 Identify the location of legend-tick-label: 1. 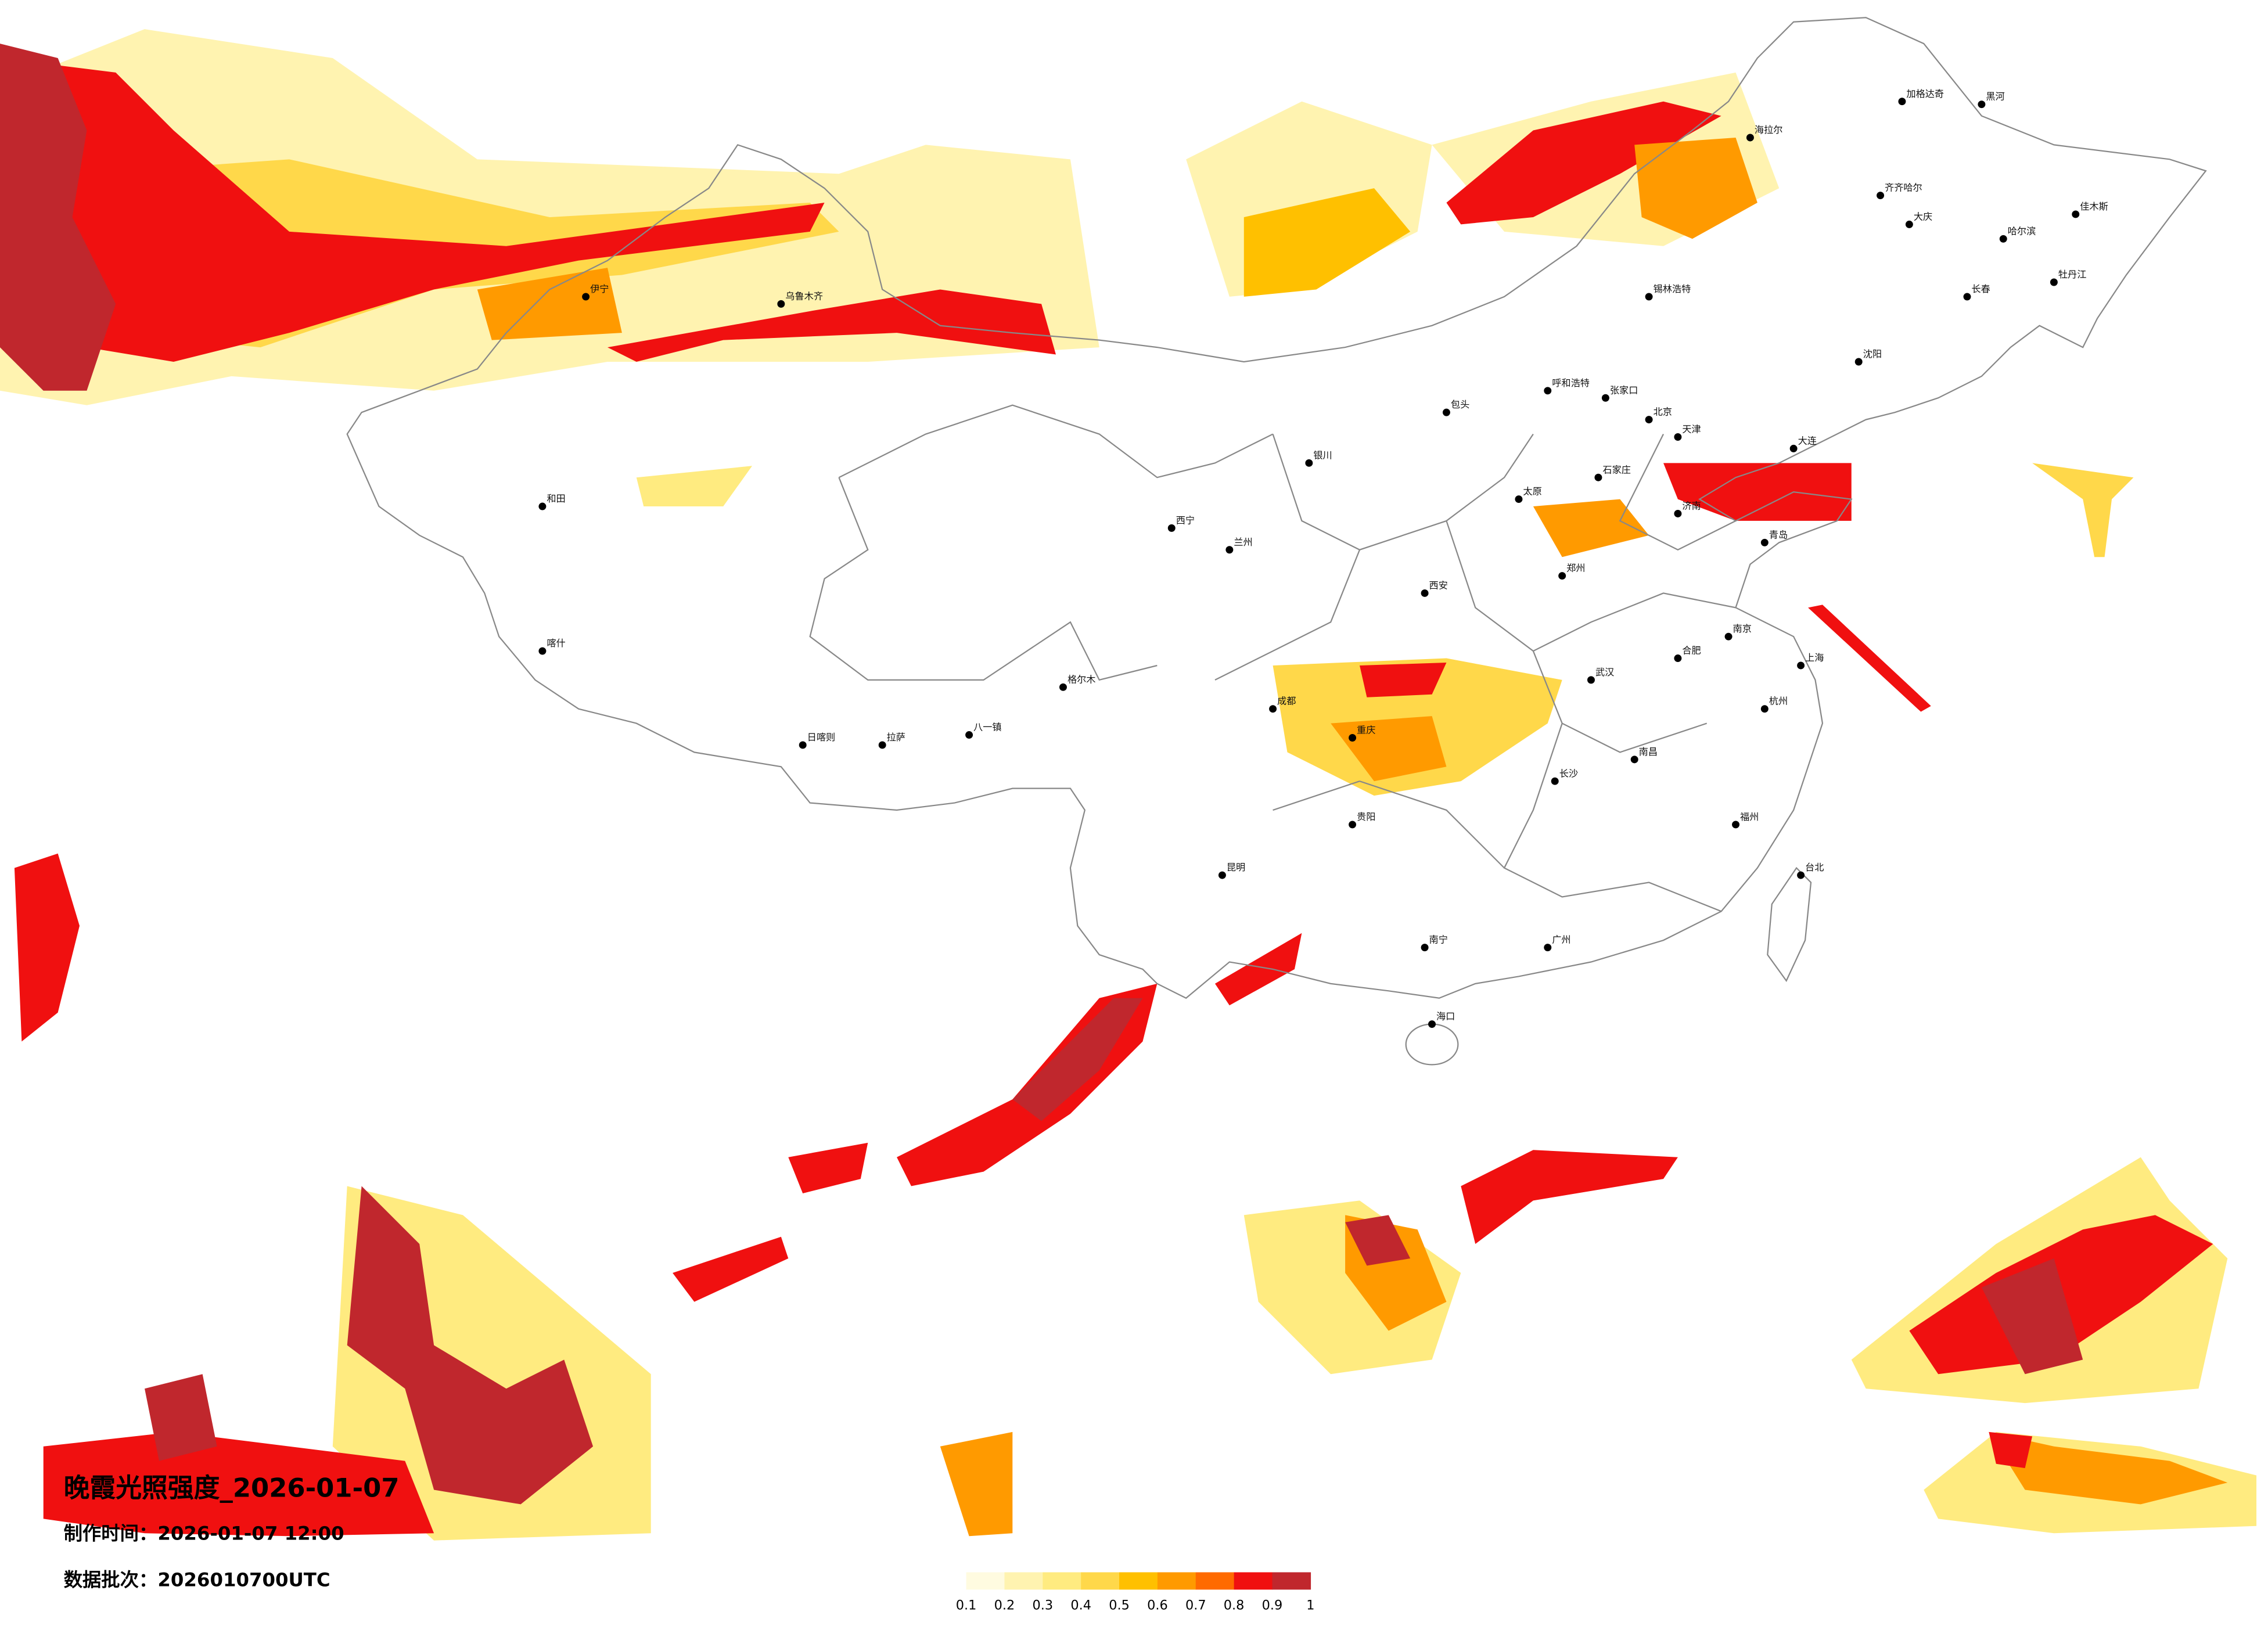
(1310, 1606).